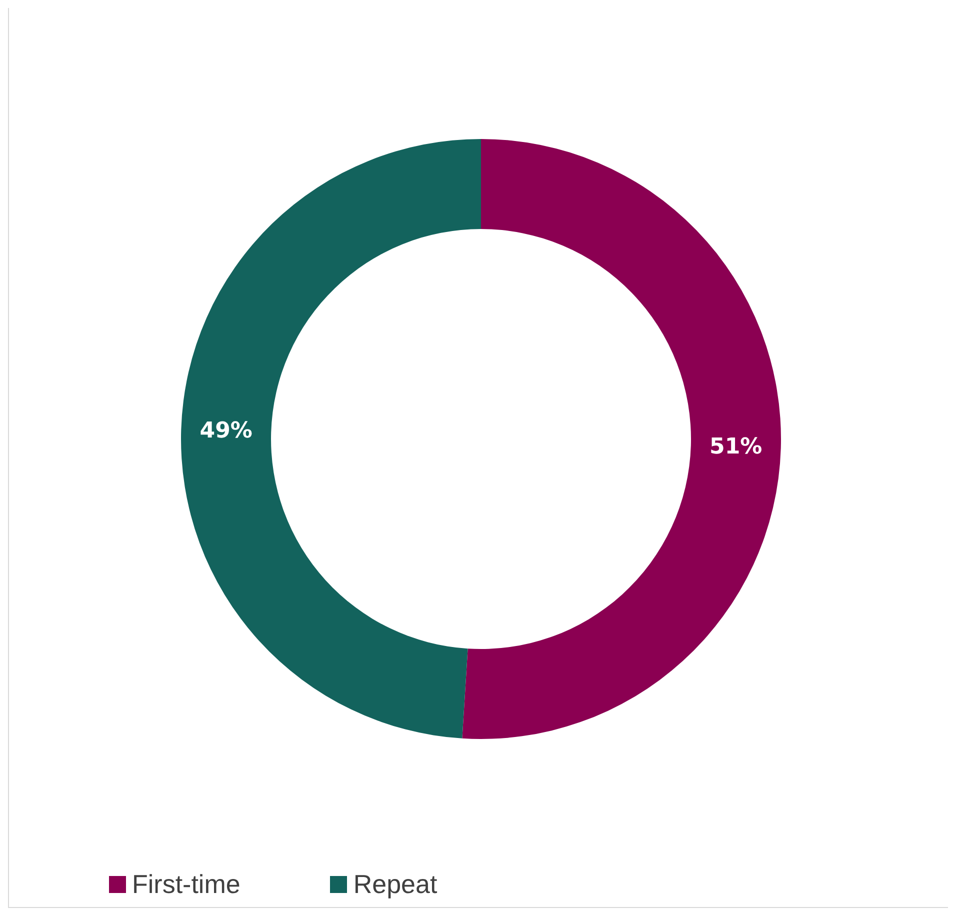 The height and width of the screenshot is (916, 957). I want to click on legend-label: Repeat, so click(395, 884).